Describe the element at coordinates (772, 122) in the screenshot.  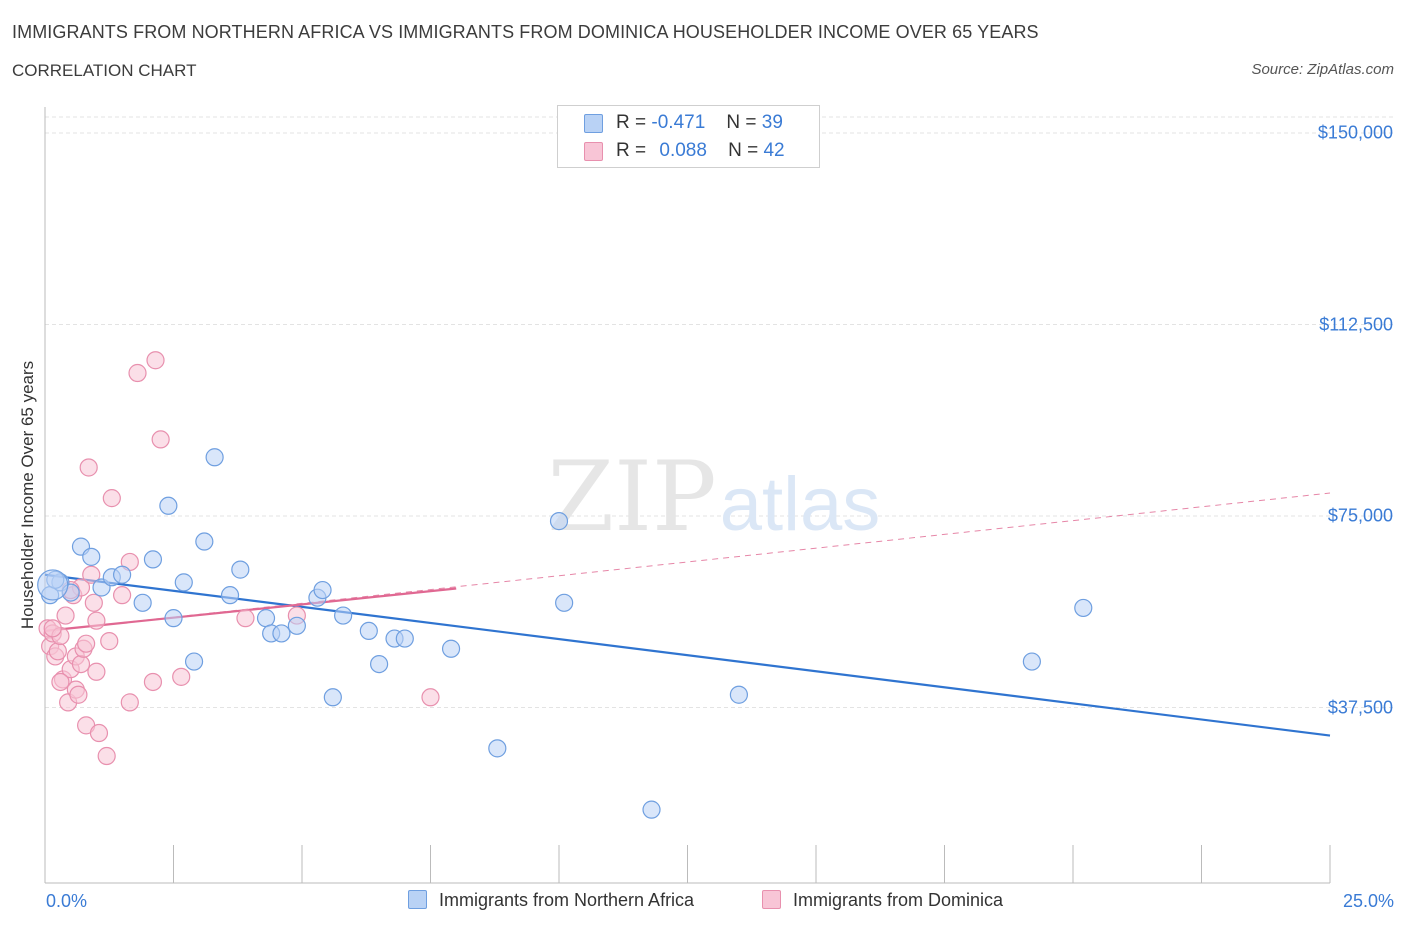
I see `legend-blue-n: 39` at that location.